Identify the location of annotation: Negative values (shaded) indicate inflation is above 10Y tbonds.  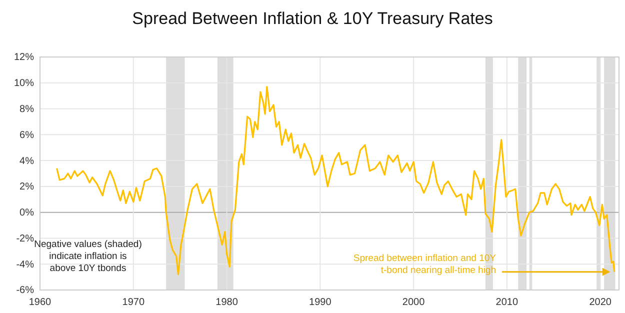
(88, 256).